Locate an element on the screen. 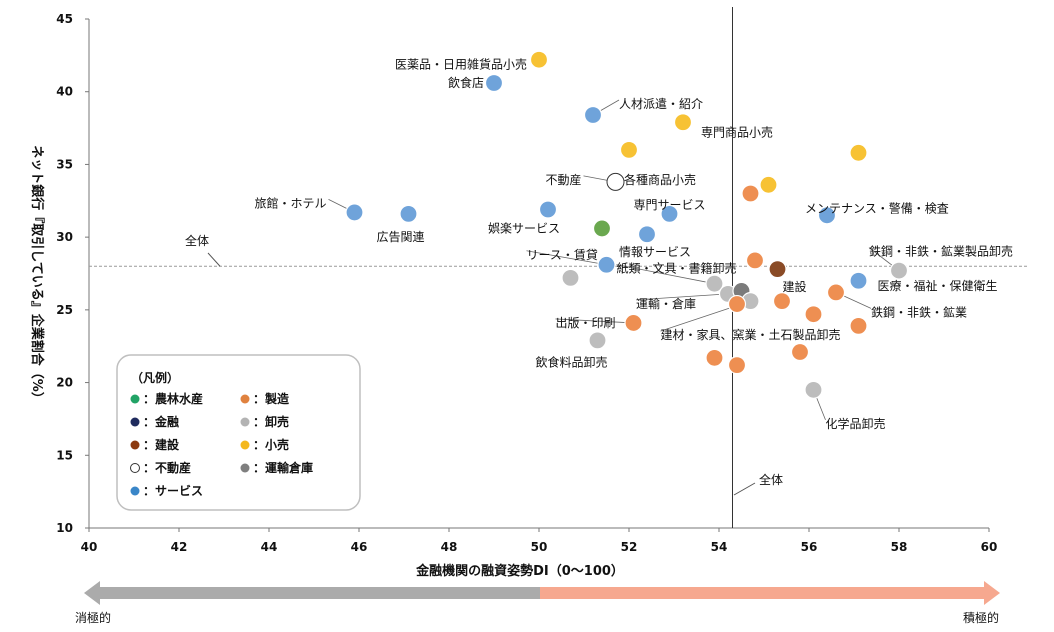 The width and height of the screenshot is (1054, 632). point-label: 飲食店 is located at coordinates (466, 82).